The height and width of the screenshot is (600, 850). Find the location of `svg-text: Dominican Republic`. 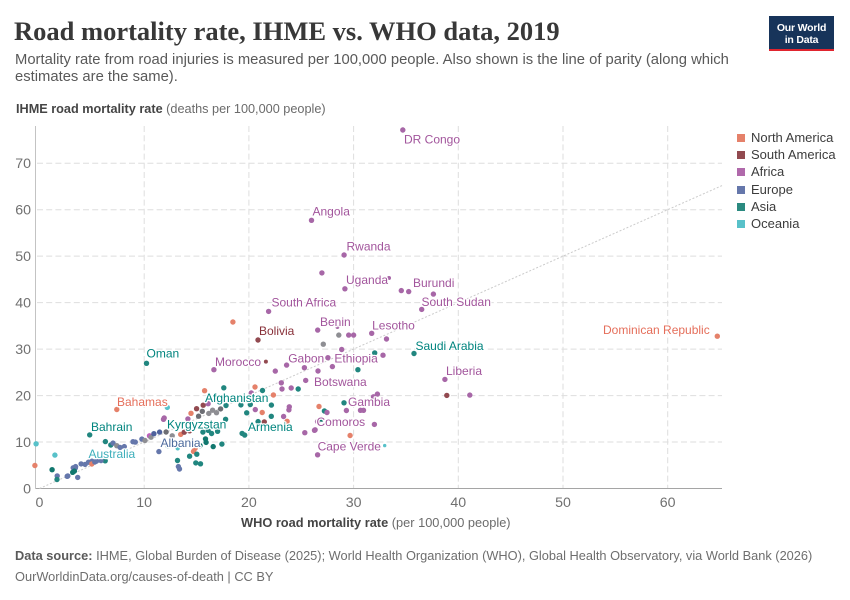

svg-text: Dominican Republic is located at coordinates (656, 330).